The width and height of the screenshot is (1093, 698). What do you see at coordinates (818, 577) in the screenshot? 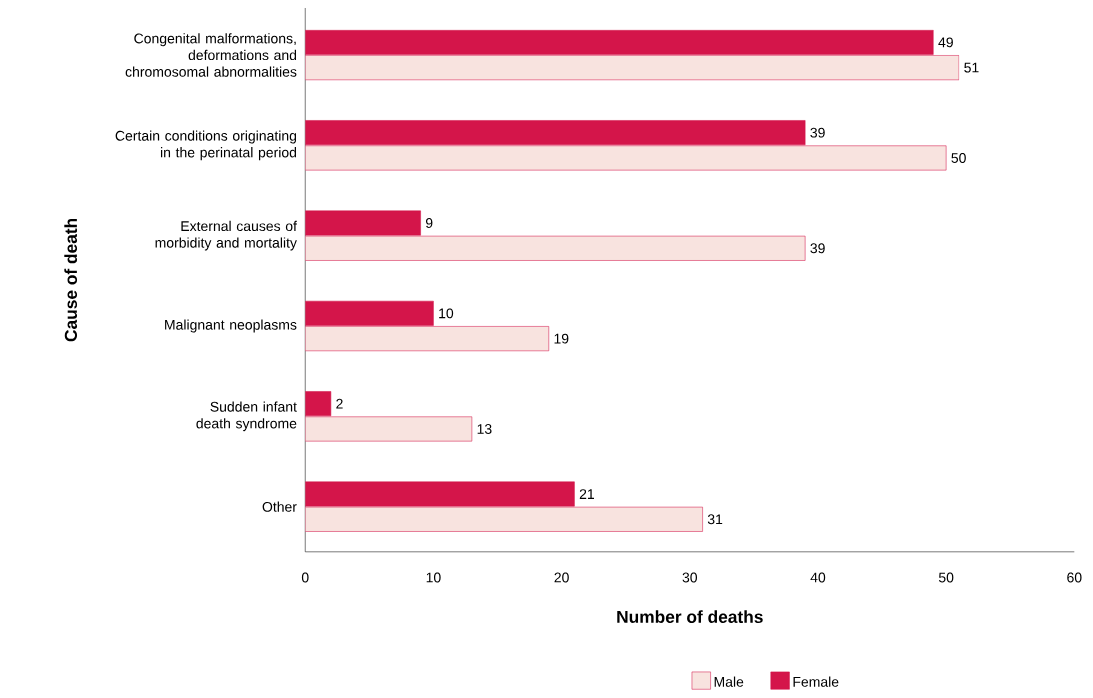
I see `x-tick-label: 40` at bounding box center [818, 577].